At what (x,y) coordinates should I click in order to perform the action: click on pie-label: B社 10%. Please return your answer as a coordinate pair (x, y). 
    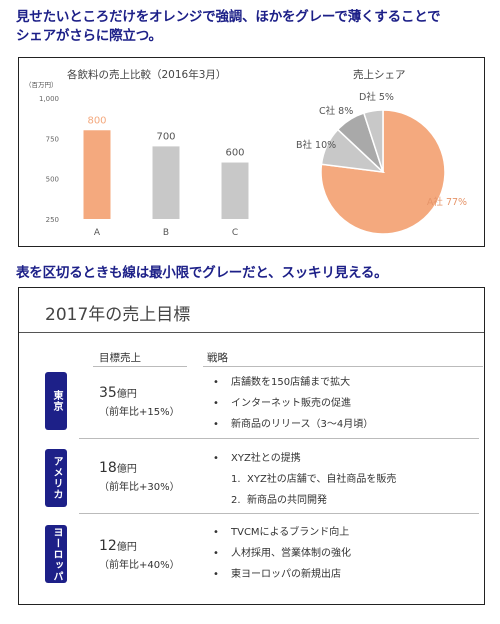
    Looking at the image, I should click on (316, 145).